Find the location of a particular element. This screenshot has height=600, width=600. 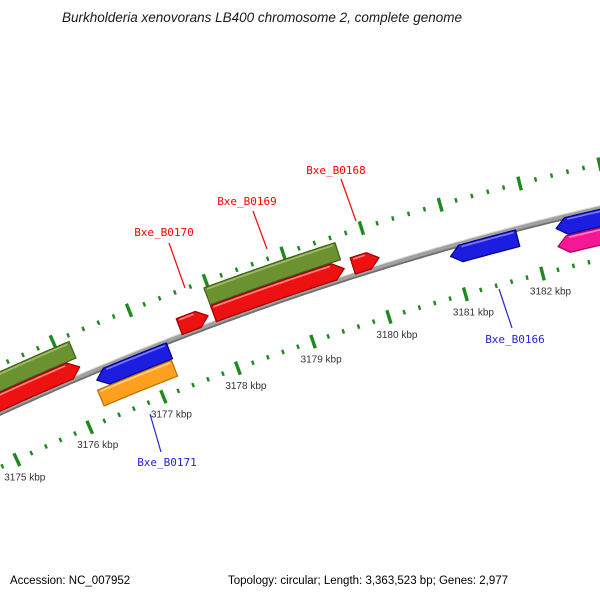

leader-line-Bxe_B0168 is located at coordinates (348, 200).